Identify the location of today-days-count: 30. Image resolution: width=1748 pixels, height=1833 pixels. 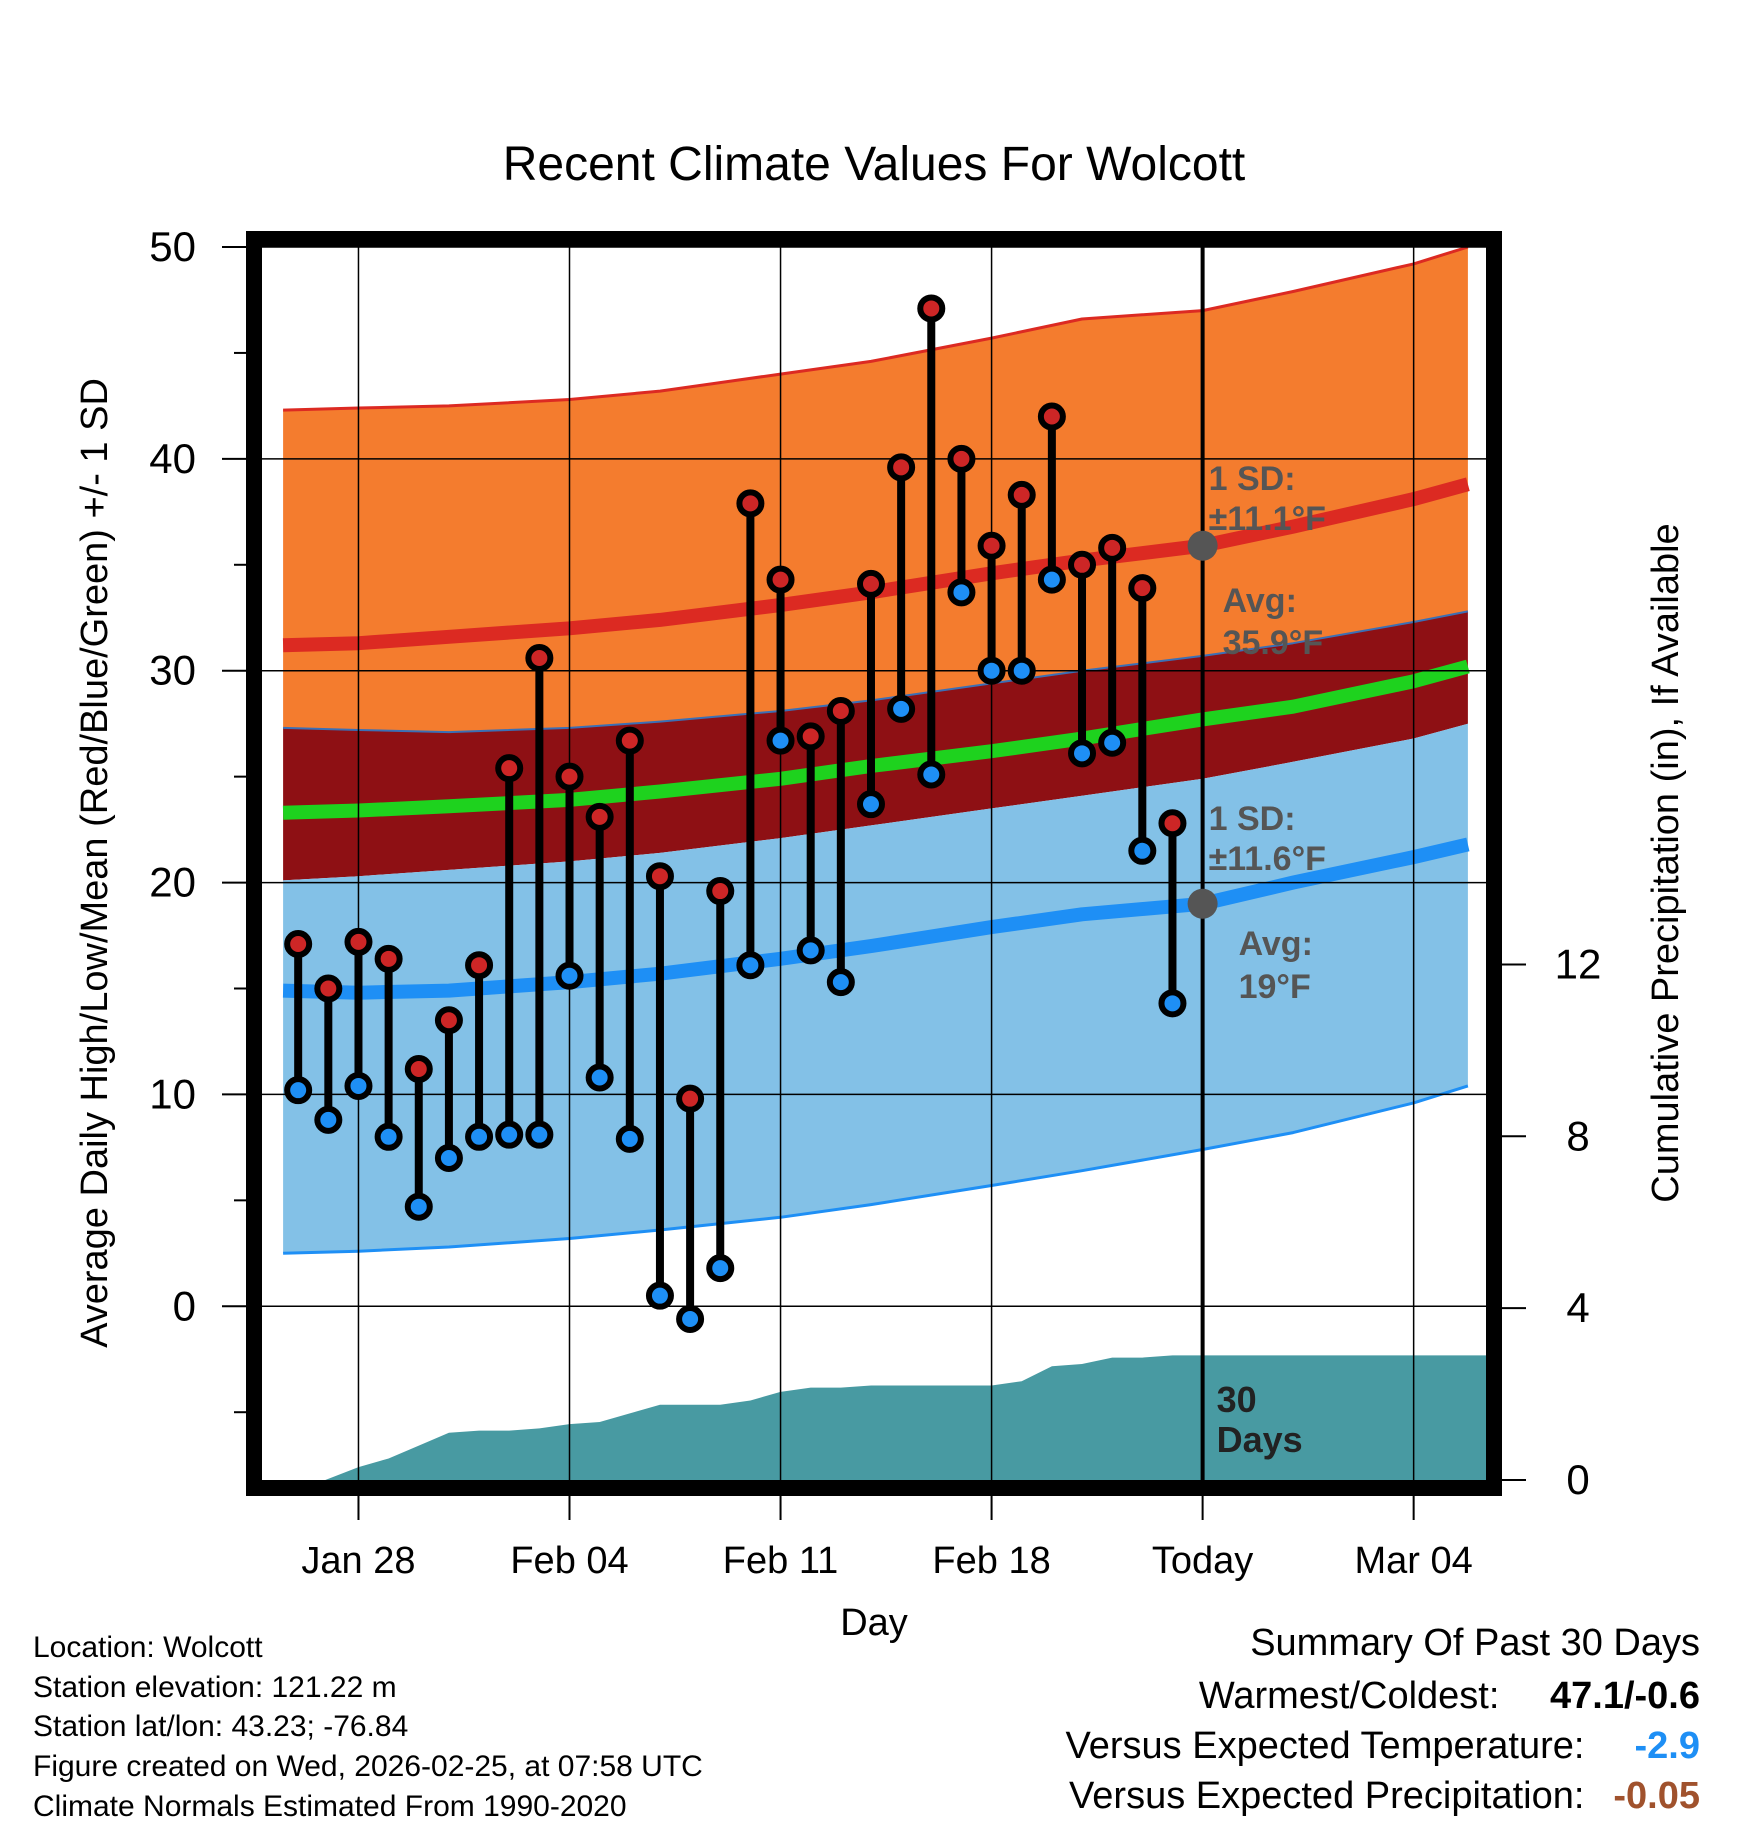
(1237, 1399).